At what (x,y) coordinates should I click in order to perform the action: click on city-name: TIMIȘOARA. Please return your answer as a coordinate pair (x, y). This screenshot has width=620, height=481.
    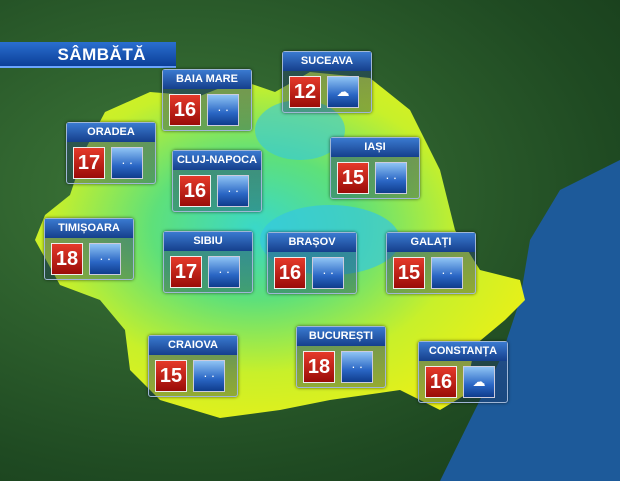
    Looking at the image, I should click on (89, 228).